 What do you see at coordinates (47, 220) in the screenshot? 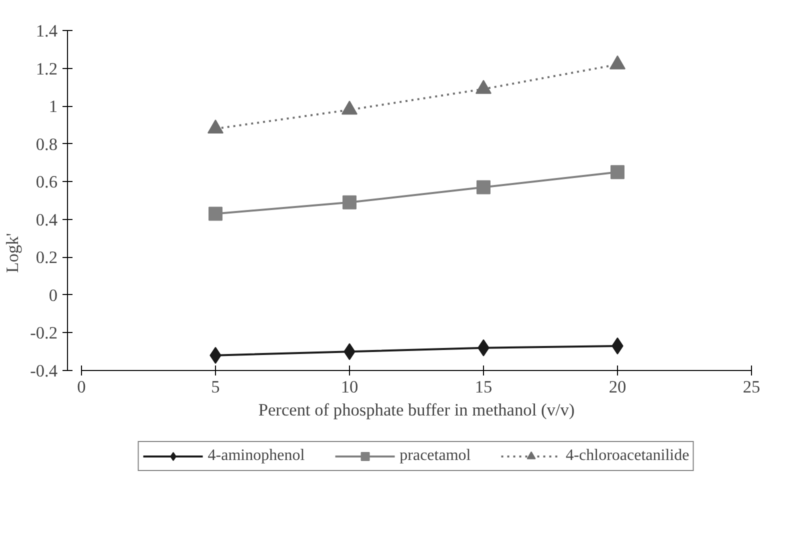
I see `y-tick-label: 0.4` at bounding box center [47, 220].